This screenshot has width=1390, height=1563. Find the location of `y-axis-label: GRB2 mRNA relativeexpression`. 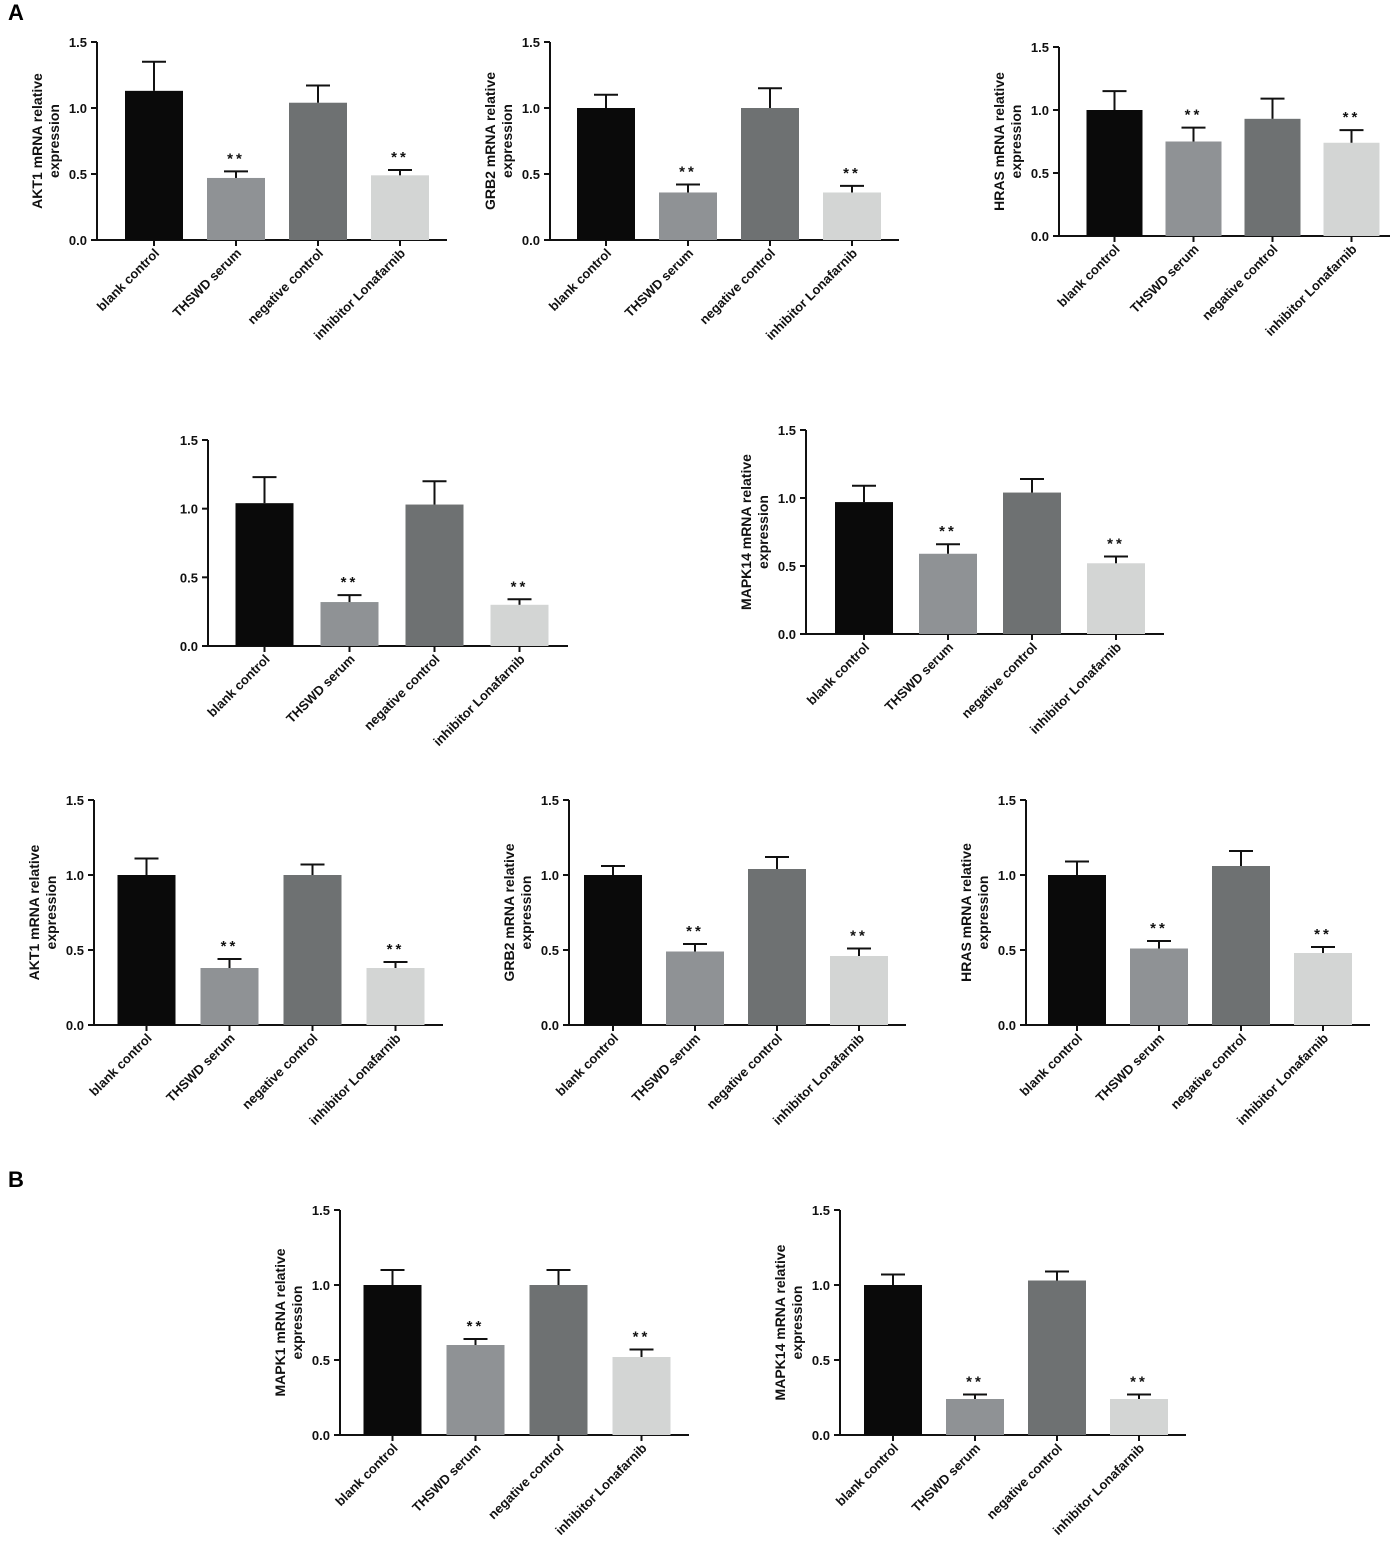

y-axis-label: GRB2 mRNA relativeexpression is located at coordinates (517, 912).